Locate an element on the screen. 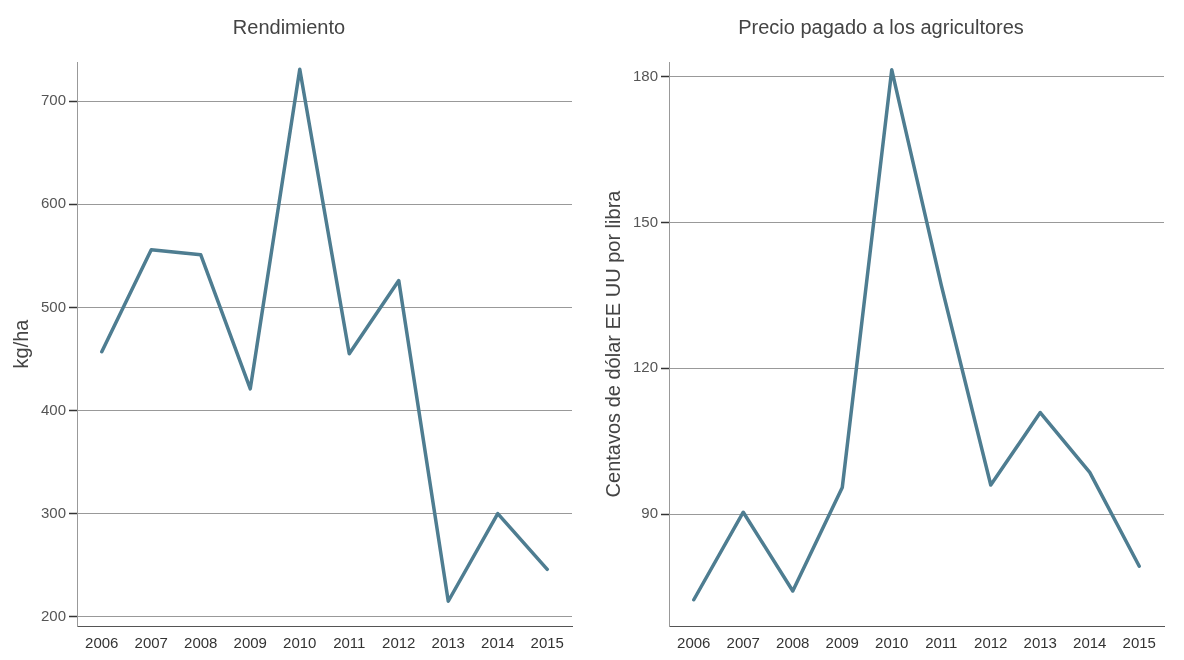 This screenshot has height=660, width=1184. y-tick-label: 180 is located at coordinates (646, 75).